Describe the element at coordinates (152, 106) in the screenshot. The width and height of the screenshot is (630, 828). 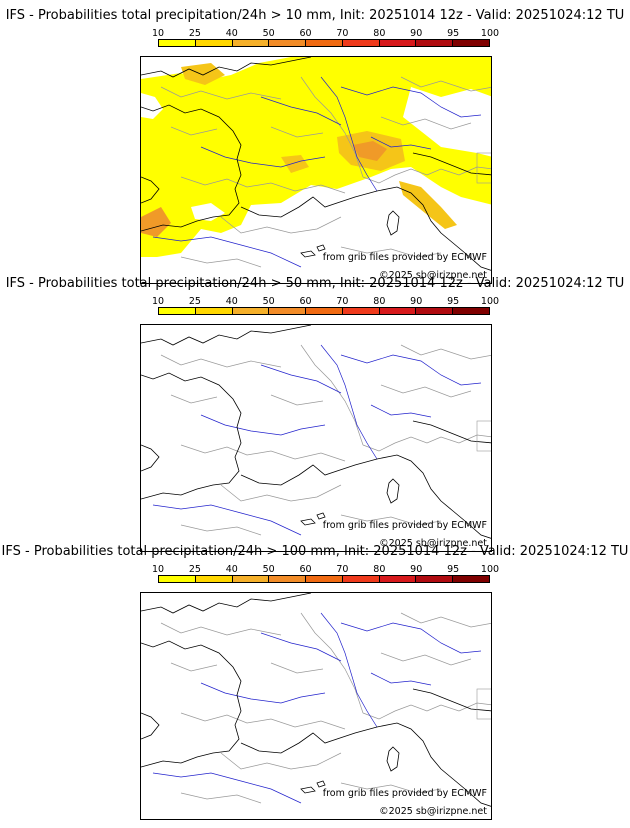
I see `dry-pocket` at that location.